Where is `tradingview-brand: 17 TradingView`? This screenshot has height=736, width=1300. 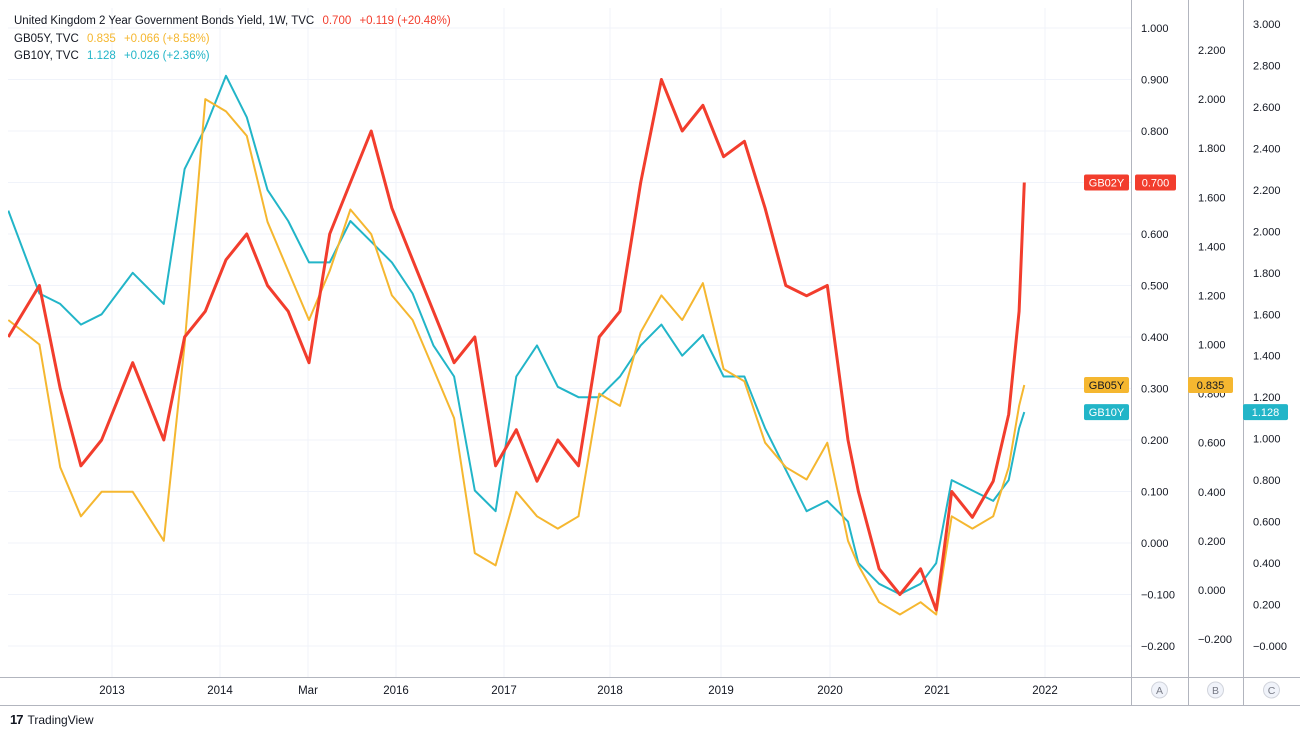
tradingview-brand: 17 TradingView is located at coordinates (52, 719).